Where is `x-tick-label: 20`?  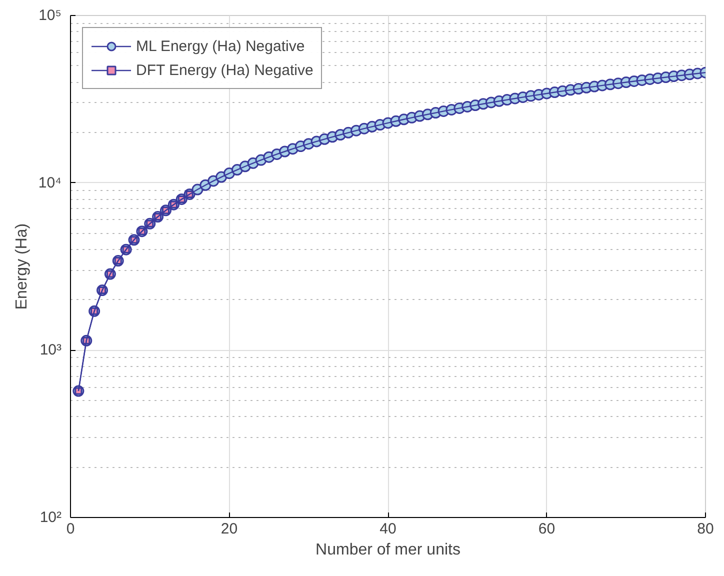
x-tick-label: 20 is located at coordinates (229, 529).